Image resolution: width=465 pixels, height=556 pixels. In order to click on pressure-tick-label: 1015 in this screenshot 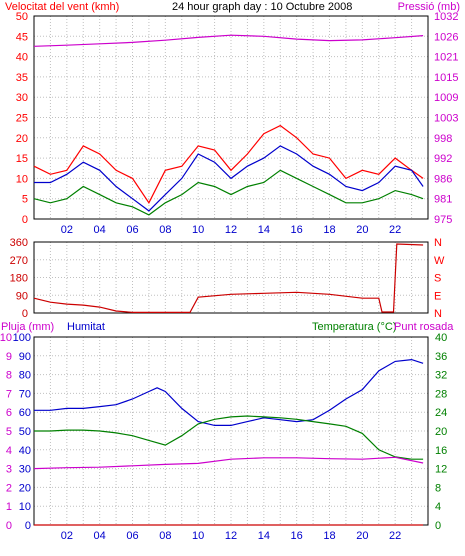, I will do `click(446, 78)`.